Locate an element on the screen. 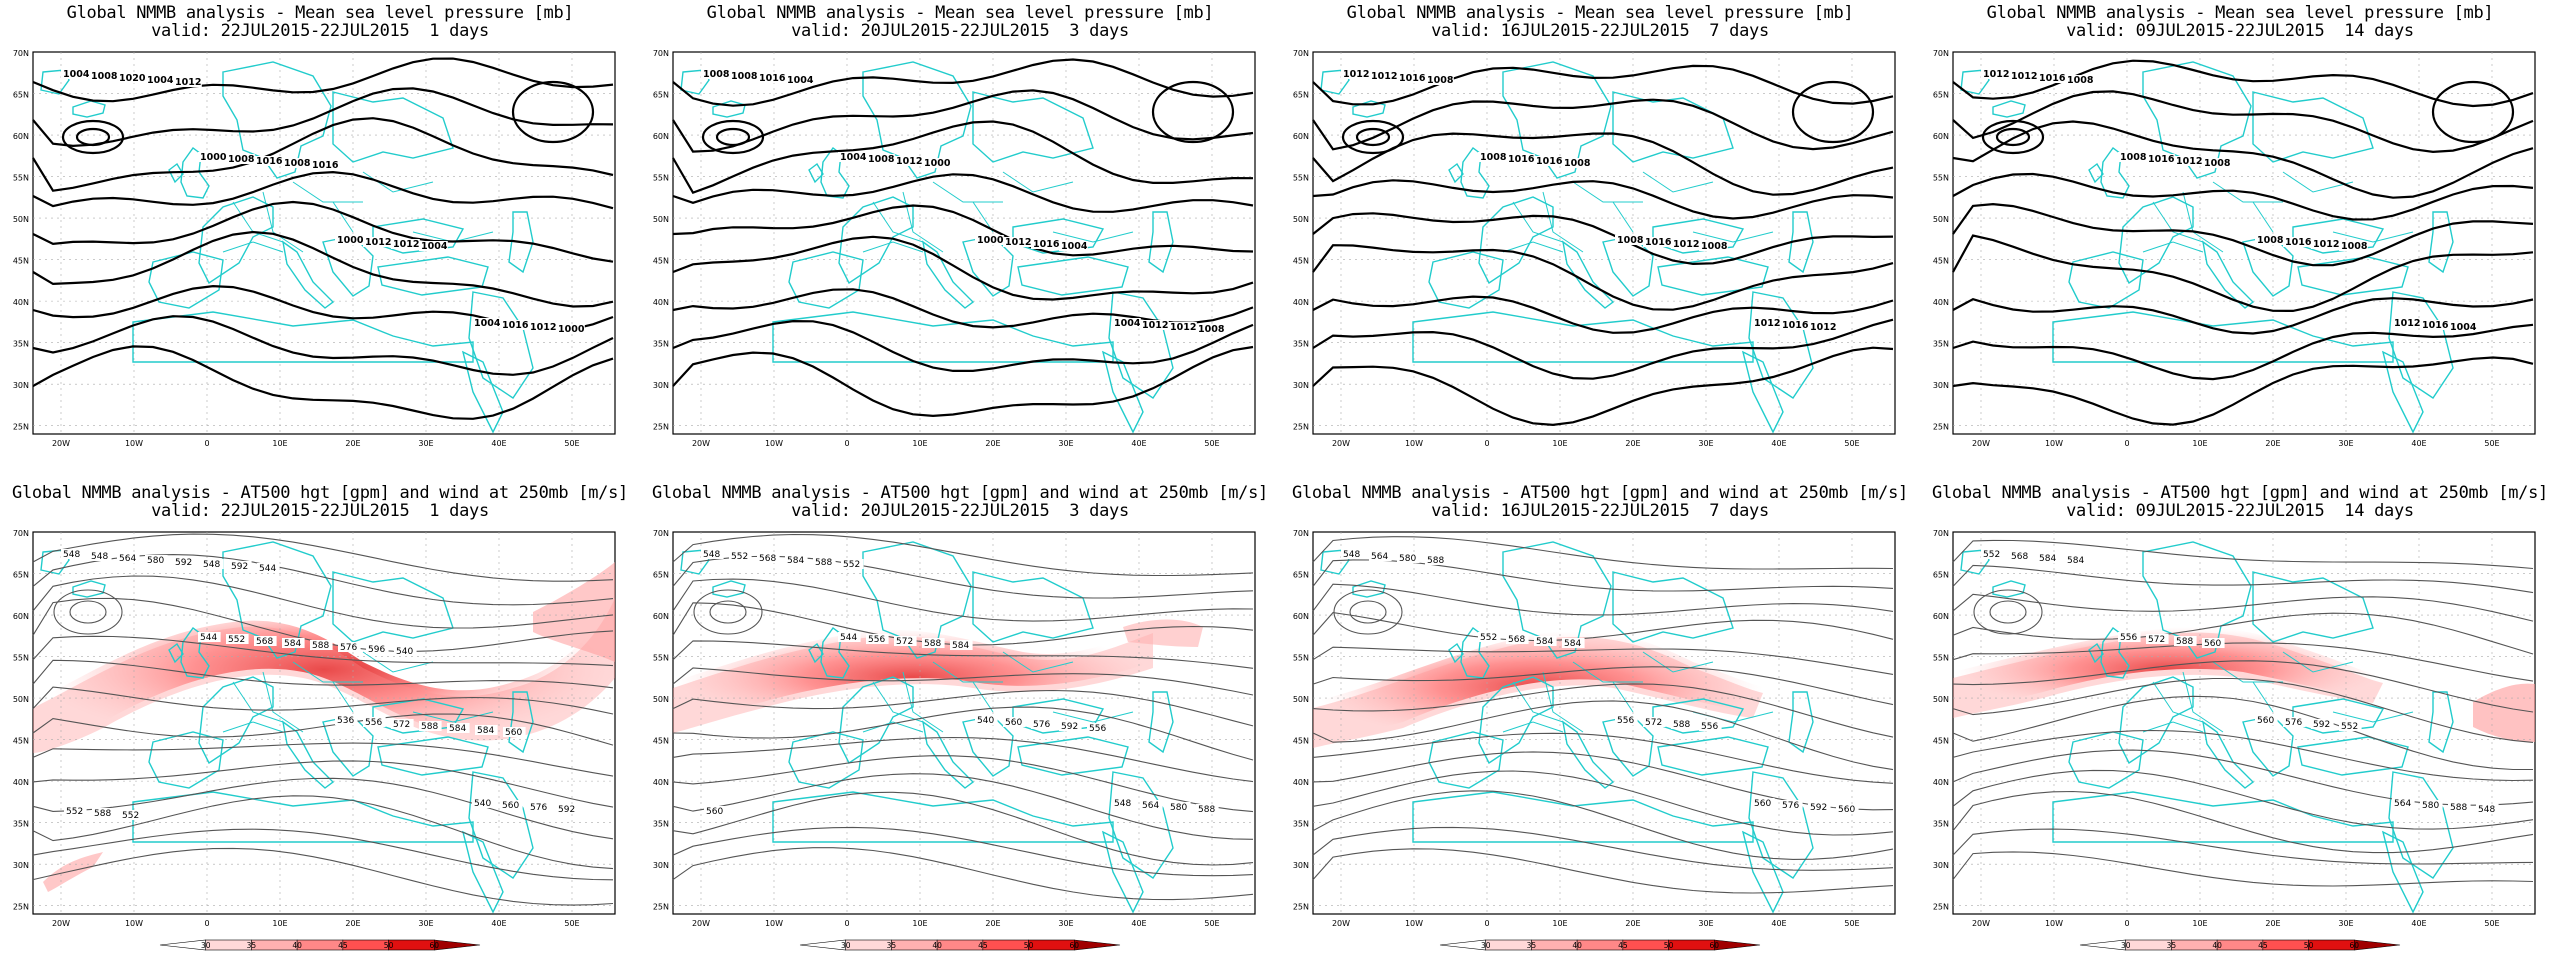 This screenshot has height=960, width=2560. lon-tick-label: 40E is located at coordinates (2418, 443).